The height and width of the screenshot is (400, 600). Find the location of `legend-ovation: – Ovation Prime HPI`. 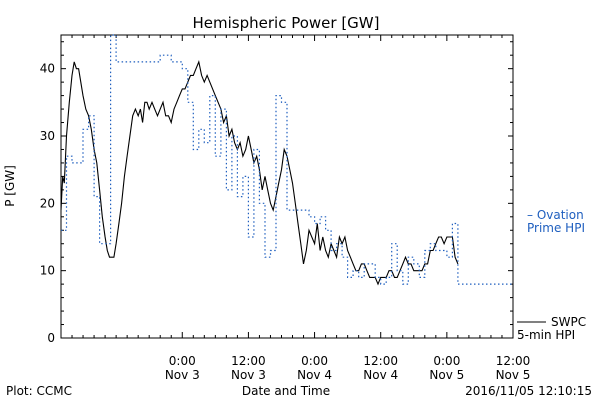

legend-ovation: – Ovation Prime HPI is located at coordinates (556, 221).